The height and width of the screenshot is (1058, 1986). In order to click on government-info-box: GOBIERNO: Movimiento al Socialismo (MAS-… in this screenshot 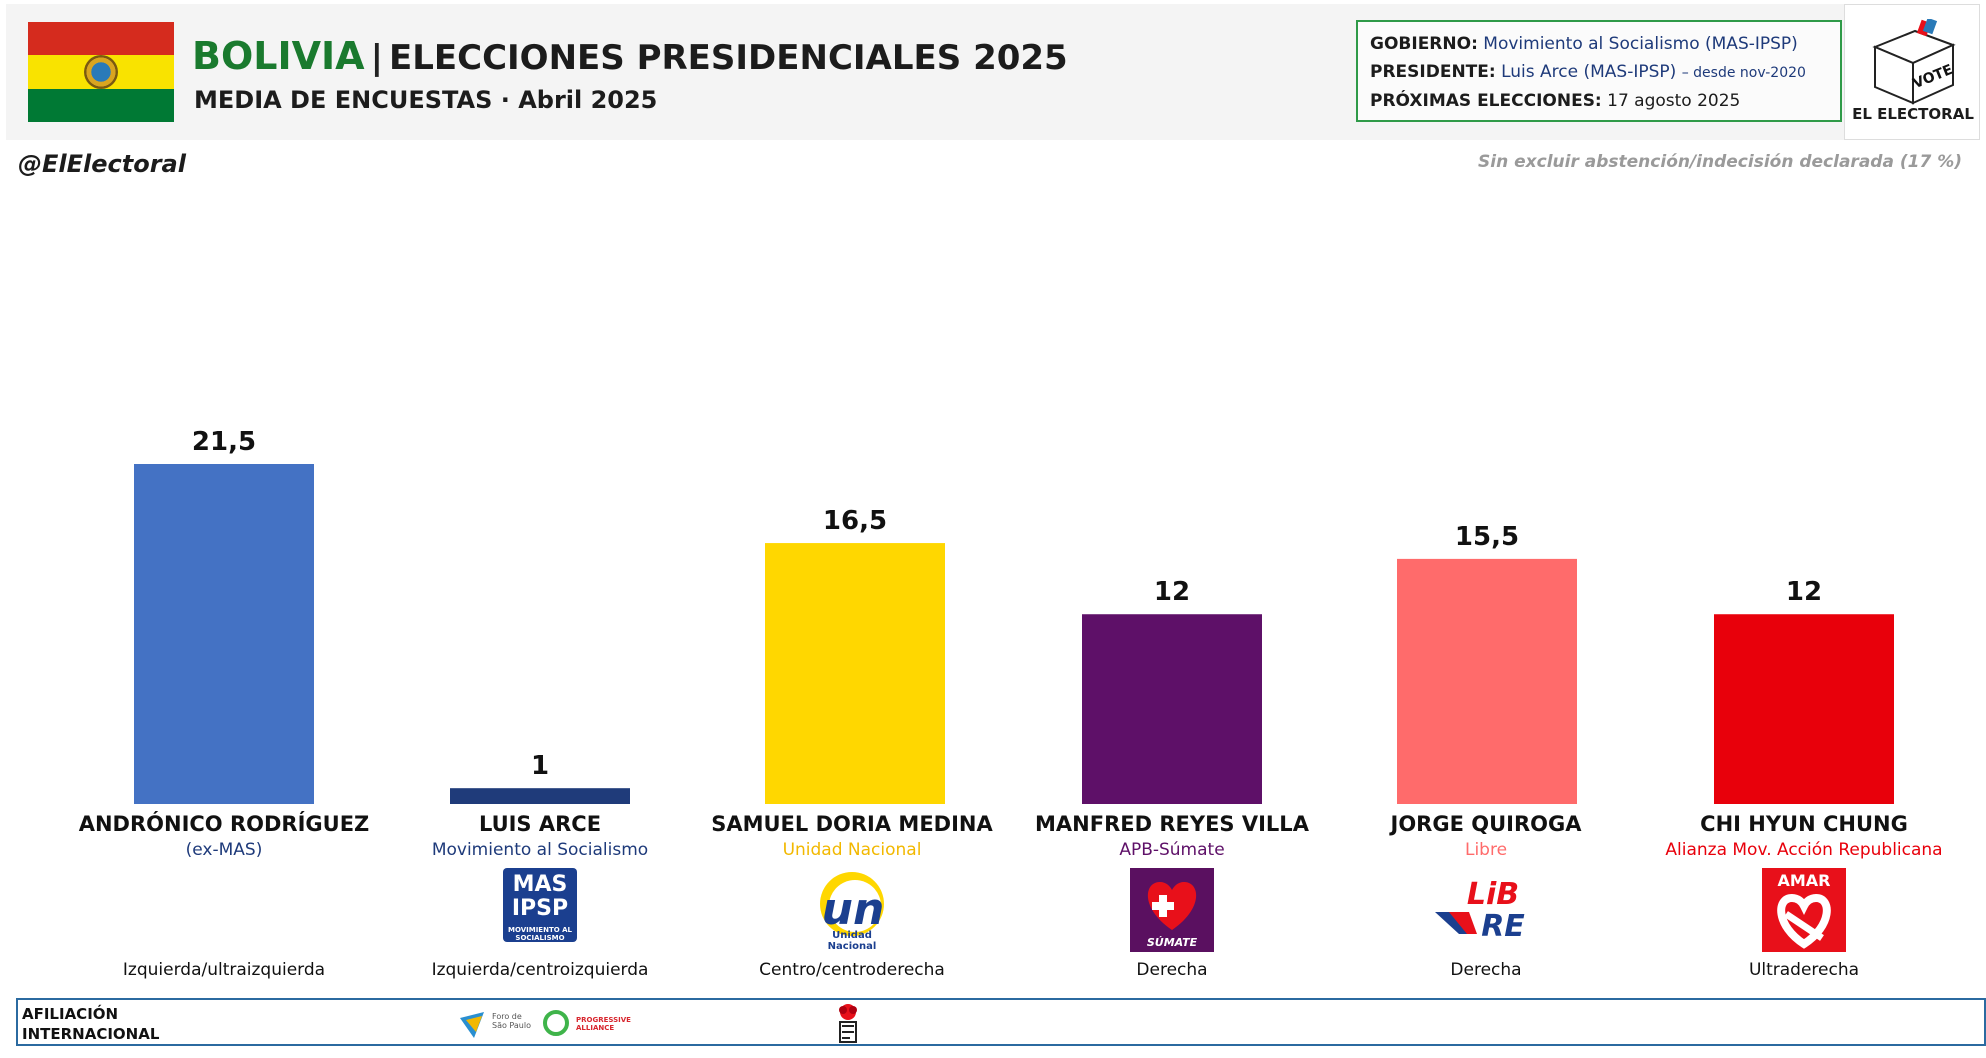, I will do `click(1599, 71)`.